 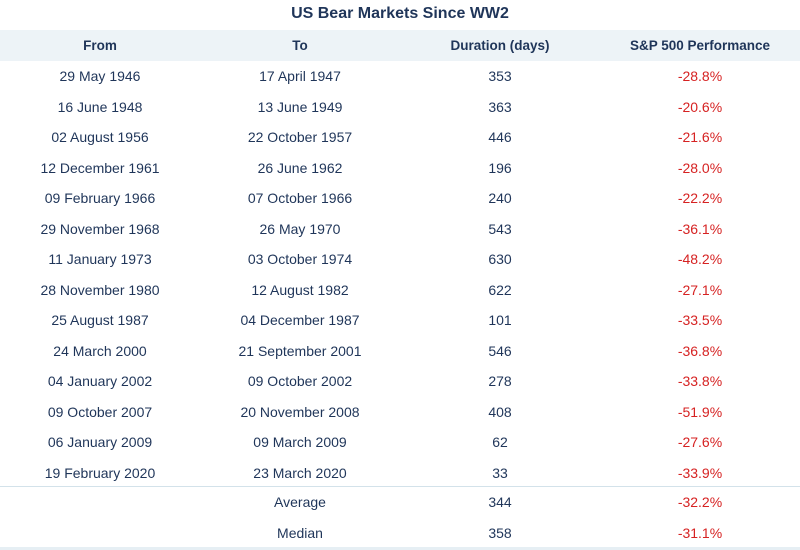 I want to click on to-cell: 26 May 1970, so click(x=300, y=228).